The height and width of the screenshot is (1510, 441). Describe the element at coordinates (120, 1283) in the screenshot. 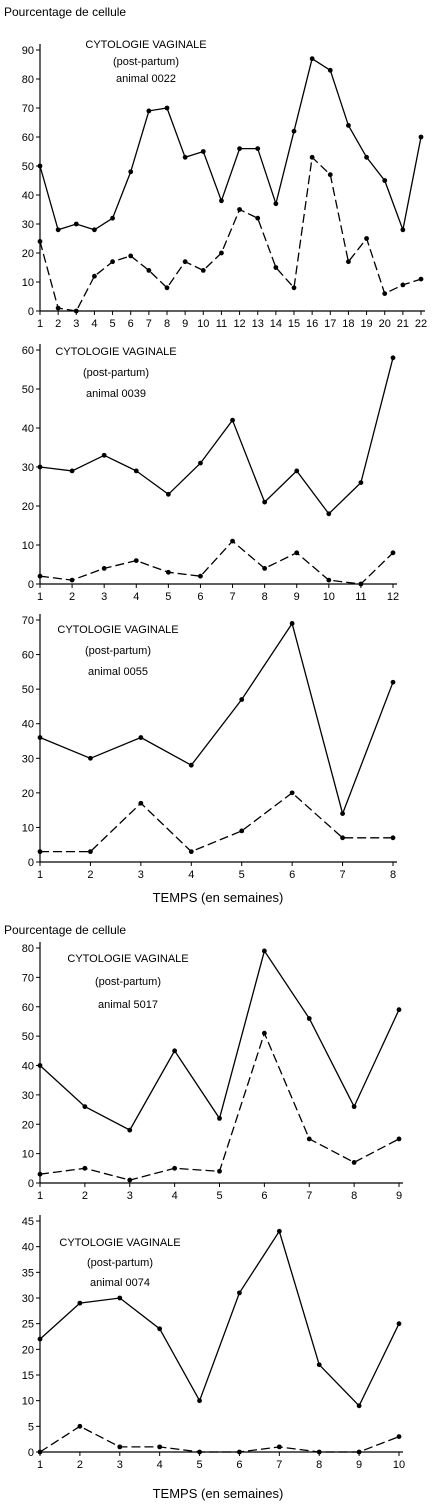

I see `chart-annotation: animal 0074` at that location.